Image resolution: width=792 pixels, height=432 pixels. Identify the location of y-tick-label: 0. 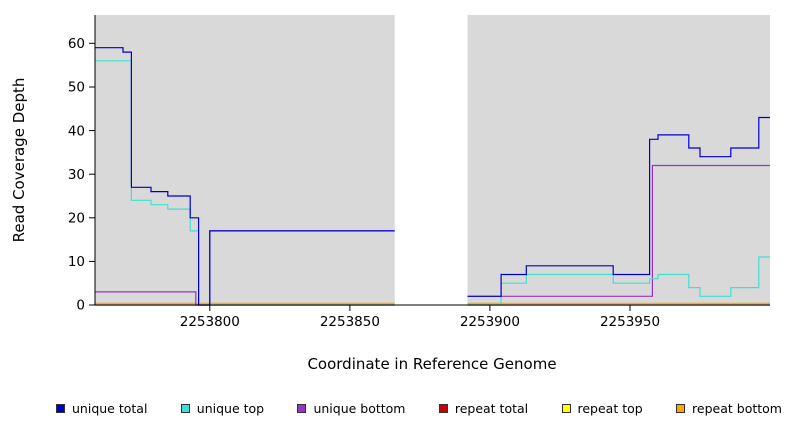
(80, 306).